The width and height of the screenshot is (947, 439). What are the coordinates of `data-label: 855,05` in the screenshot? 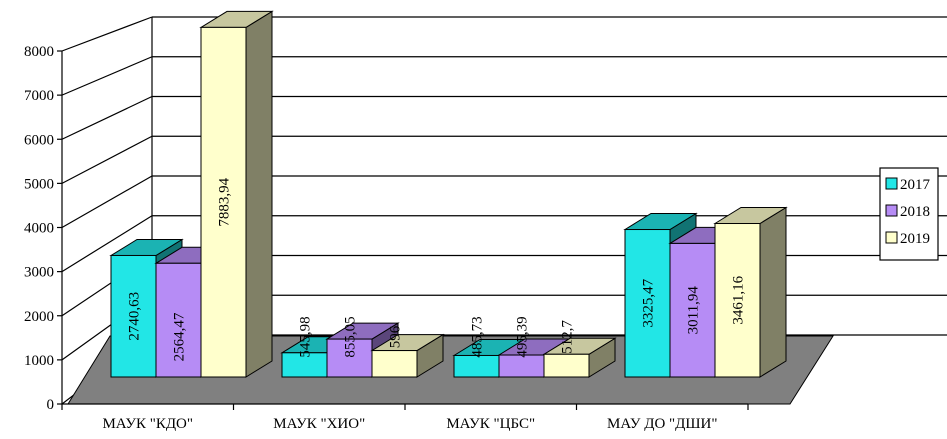 It's located at (351, 336).